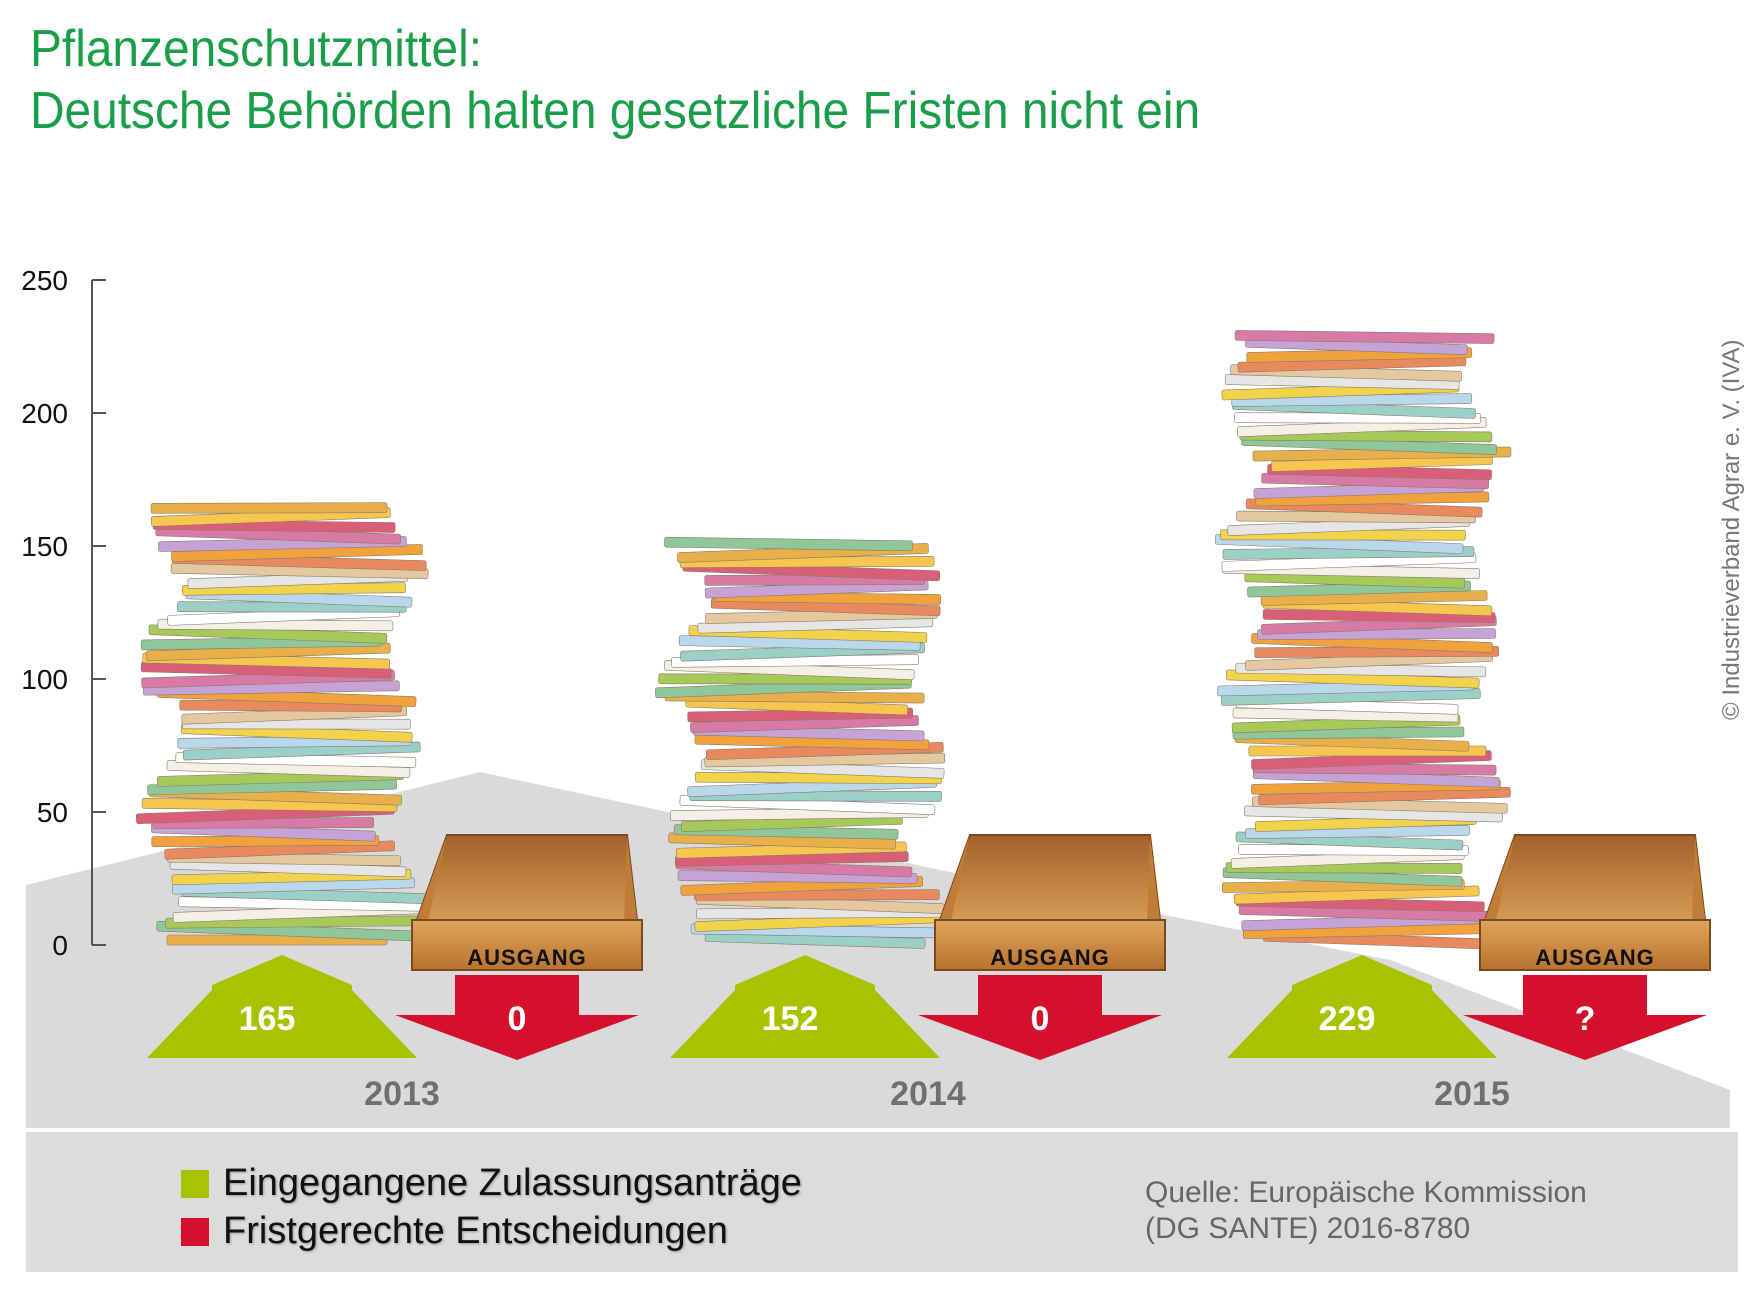 This screenshot has width=1753, height=1302. What do you see at coordinates (63, 613) in the screenshot?
I see `y-axis: 250 200 150 100 50 0` at bounding box center [63, 613].